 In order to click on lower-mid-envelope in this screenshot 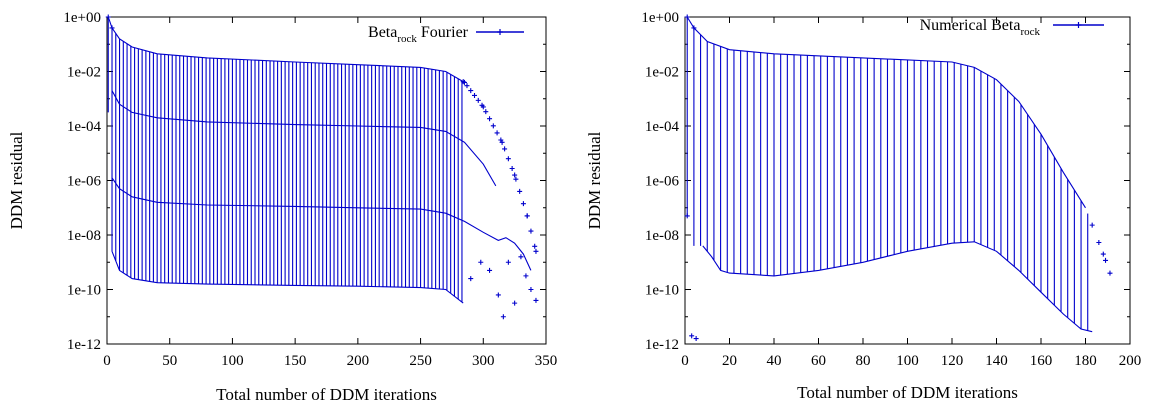, I will do `click(321, 224)`.